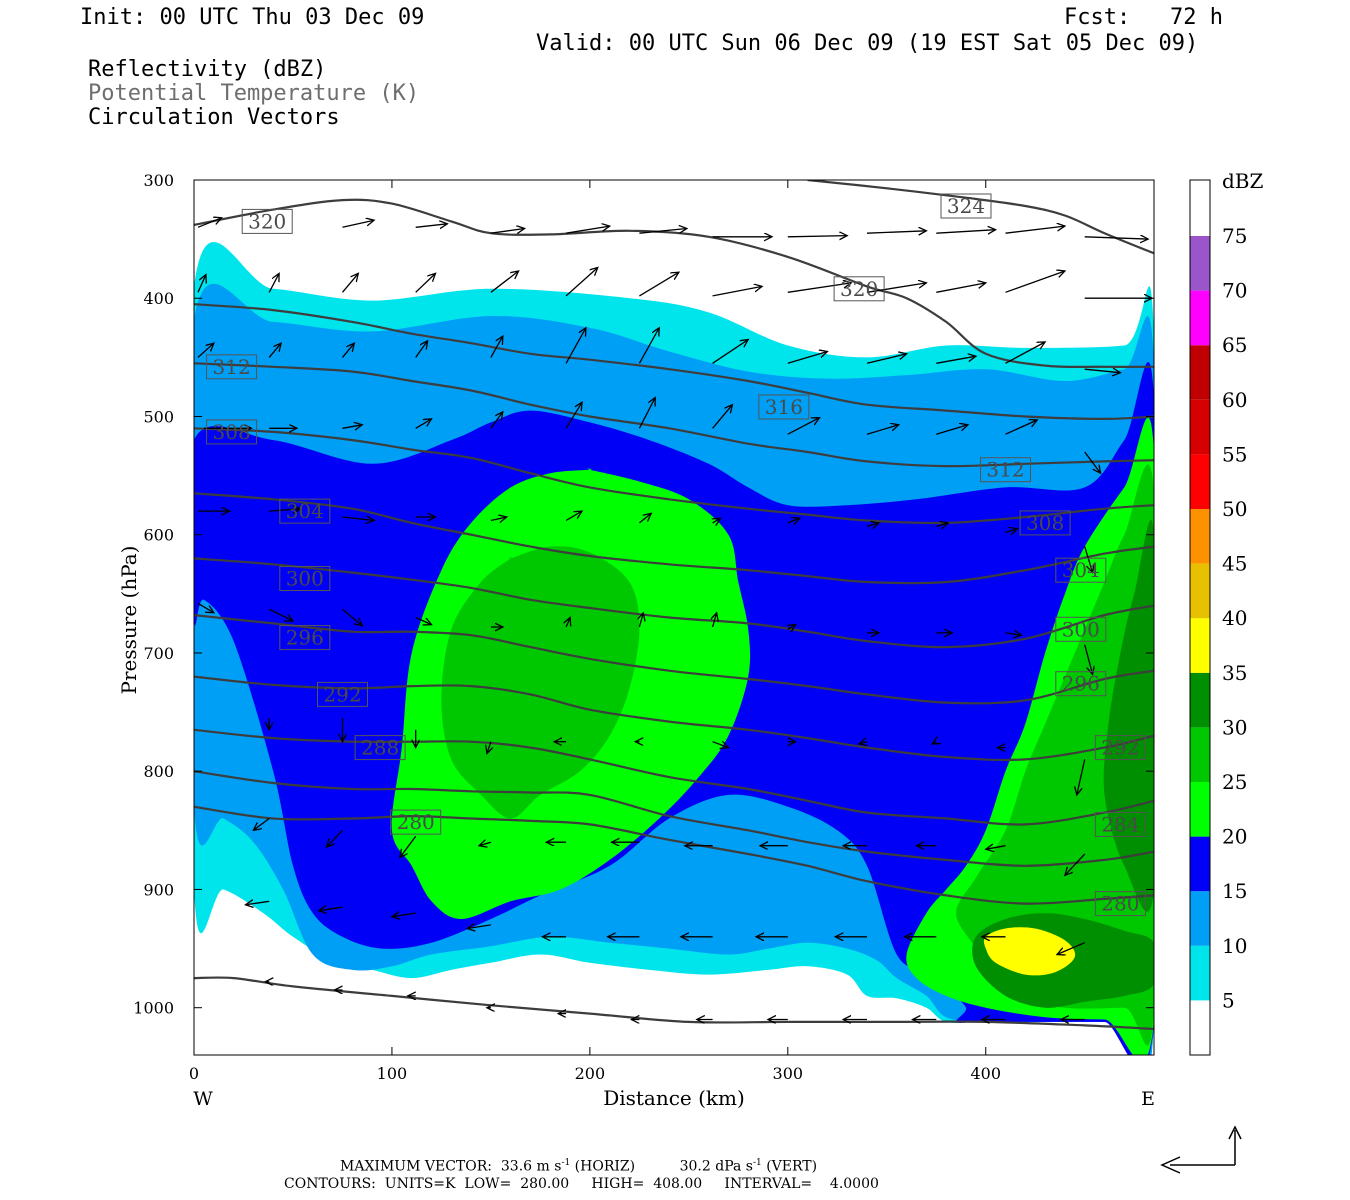 The image size is (1350, 1200). I want to click on max-vector-label: MAXIMUM VECTOR:, so click(416, 1166).